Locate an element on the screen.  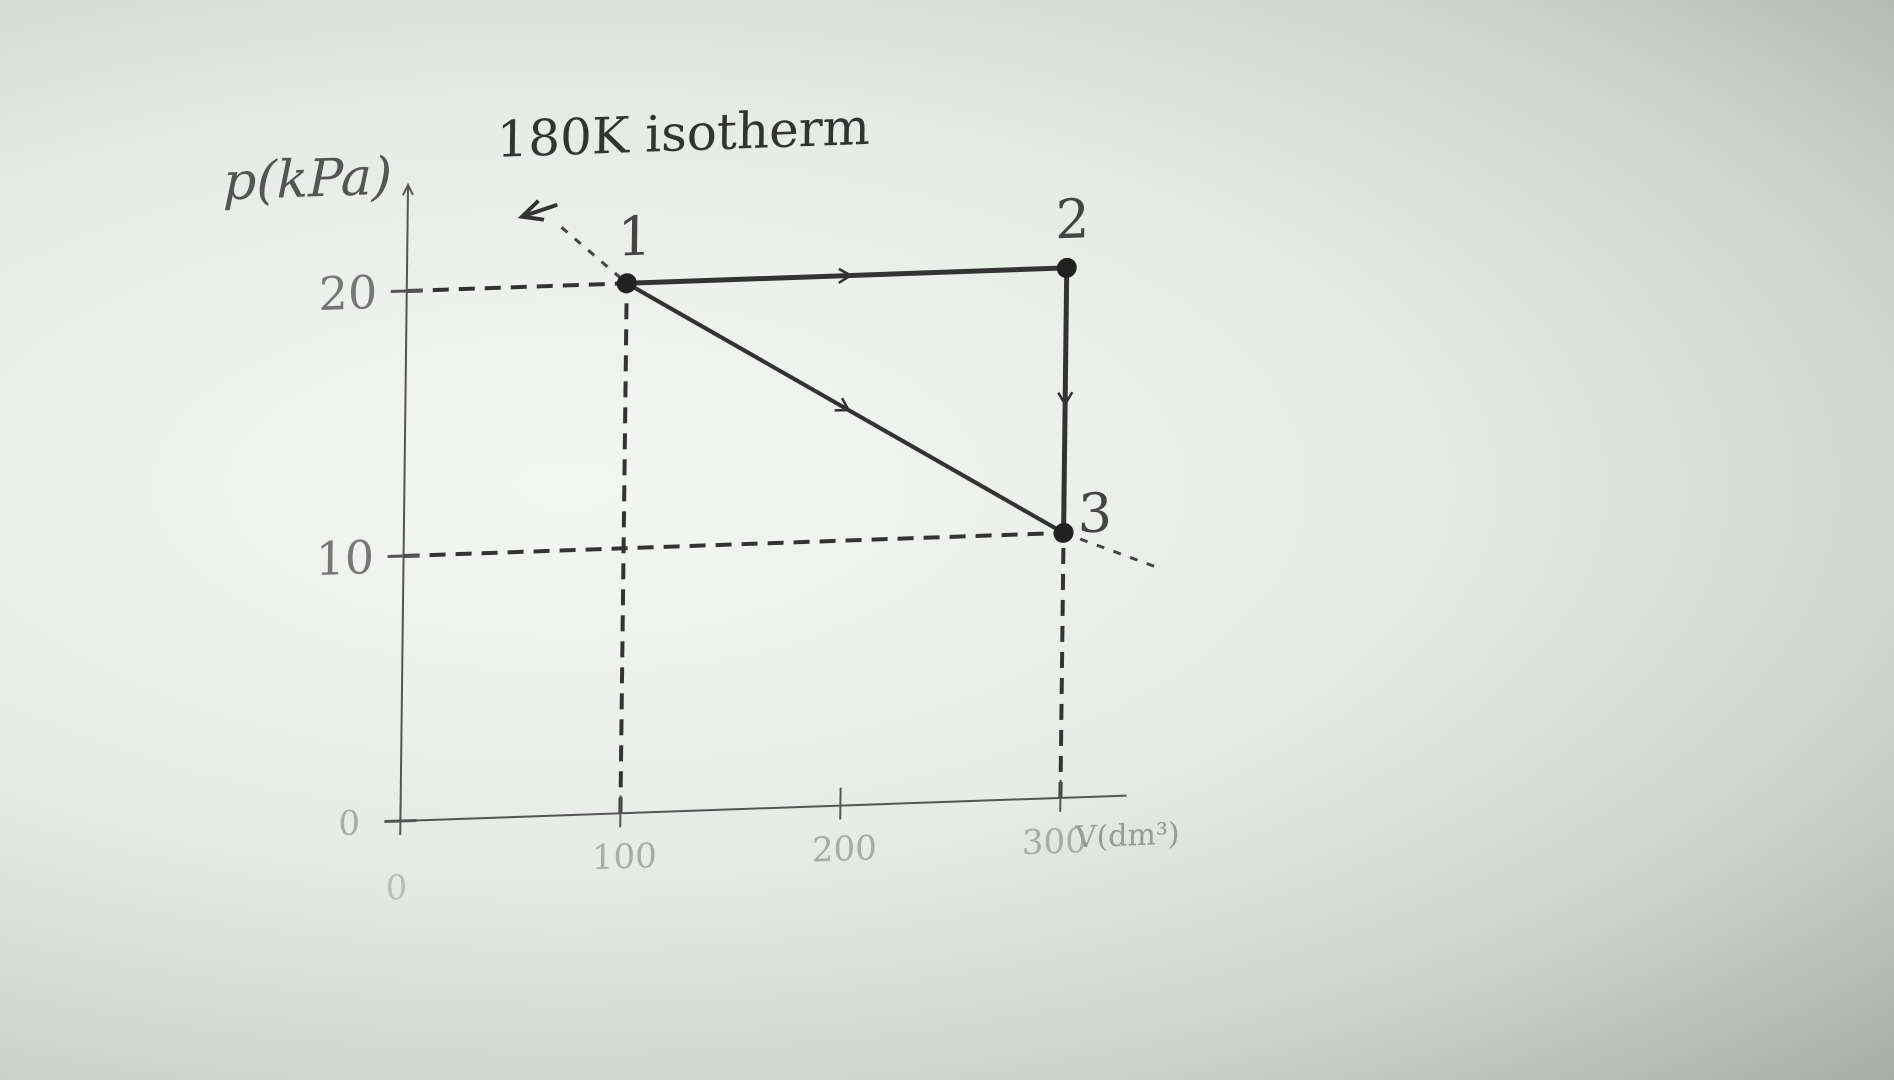
y-axis-arrow-icon is located at coordinates (408, 189).